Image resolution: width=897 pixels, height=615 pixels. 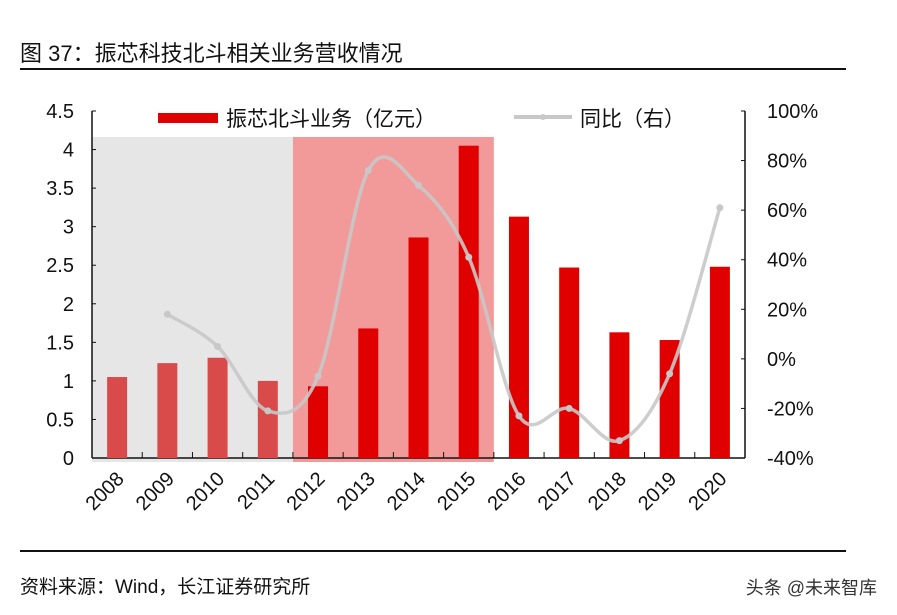 I want to click on bar-2019, so click(x=669, y=399).